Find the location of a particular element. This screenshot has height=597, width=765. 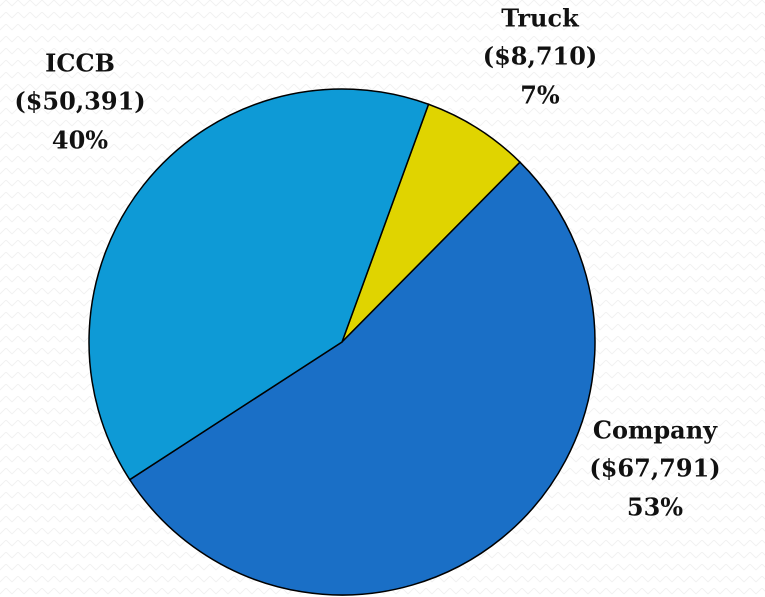

slice-value-label: ($50,391) is located at coordinates (79, 101).